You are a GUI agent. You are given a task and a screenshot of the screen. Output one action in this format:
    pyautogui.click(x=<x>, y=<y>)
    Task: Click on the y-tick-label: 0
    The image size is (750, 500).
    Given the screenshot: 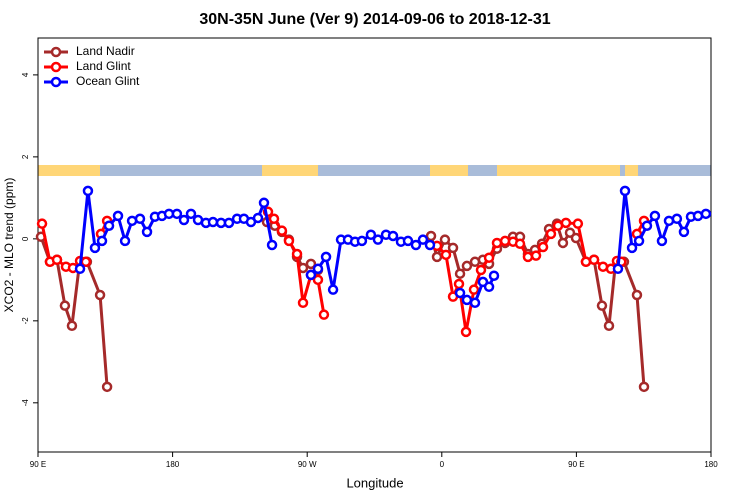 What is the action you would take?
    pyautogui.click(x=25, y=238)
    